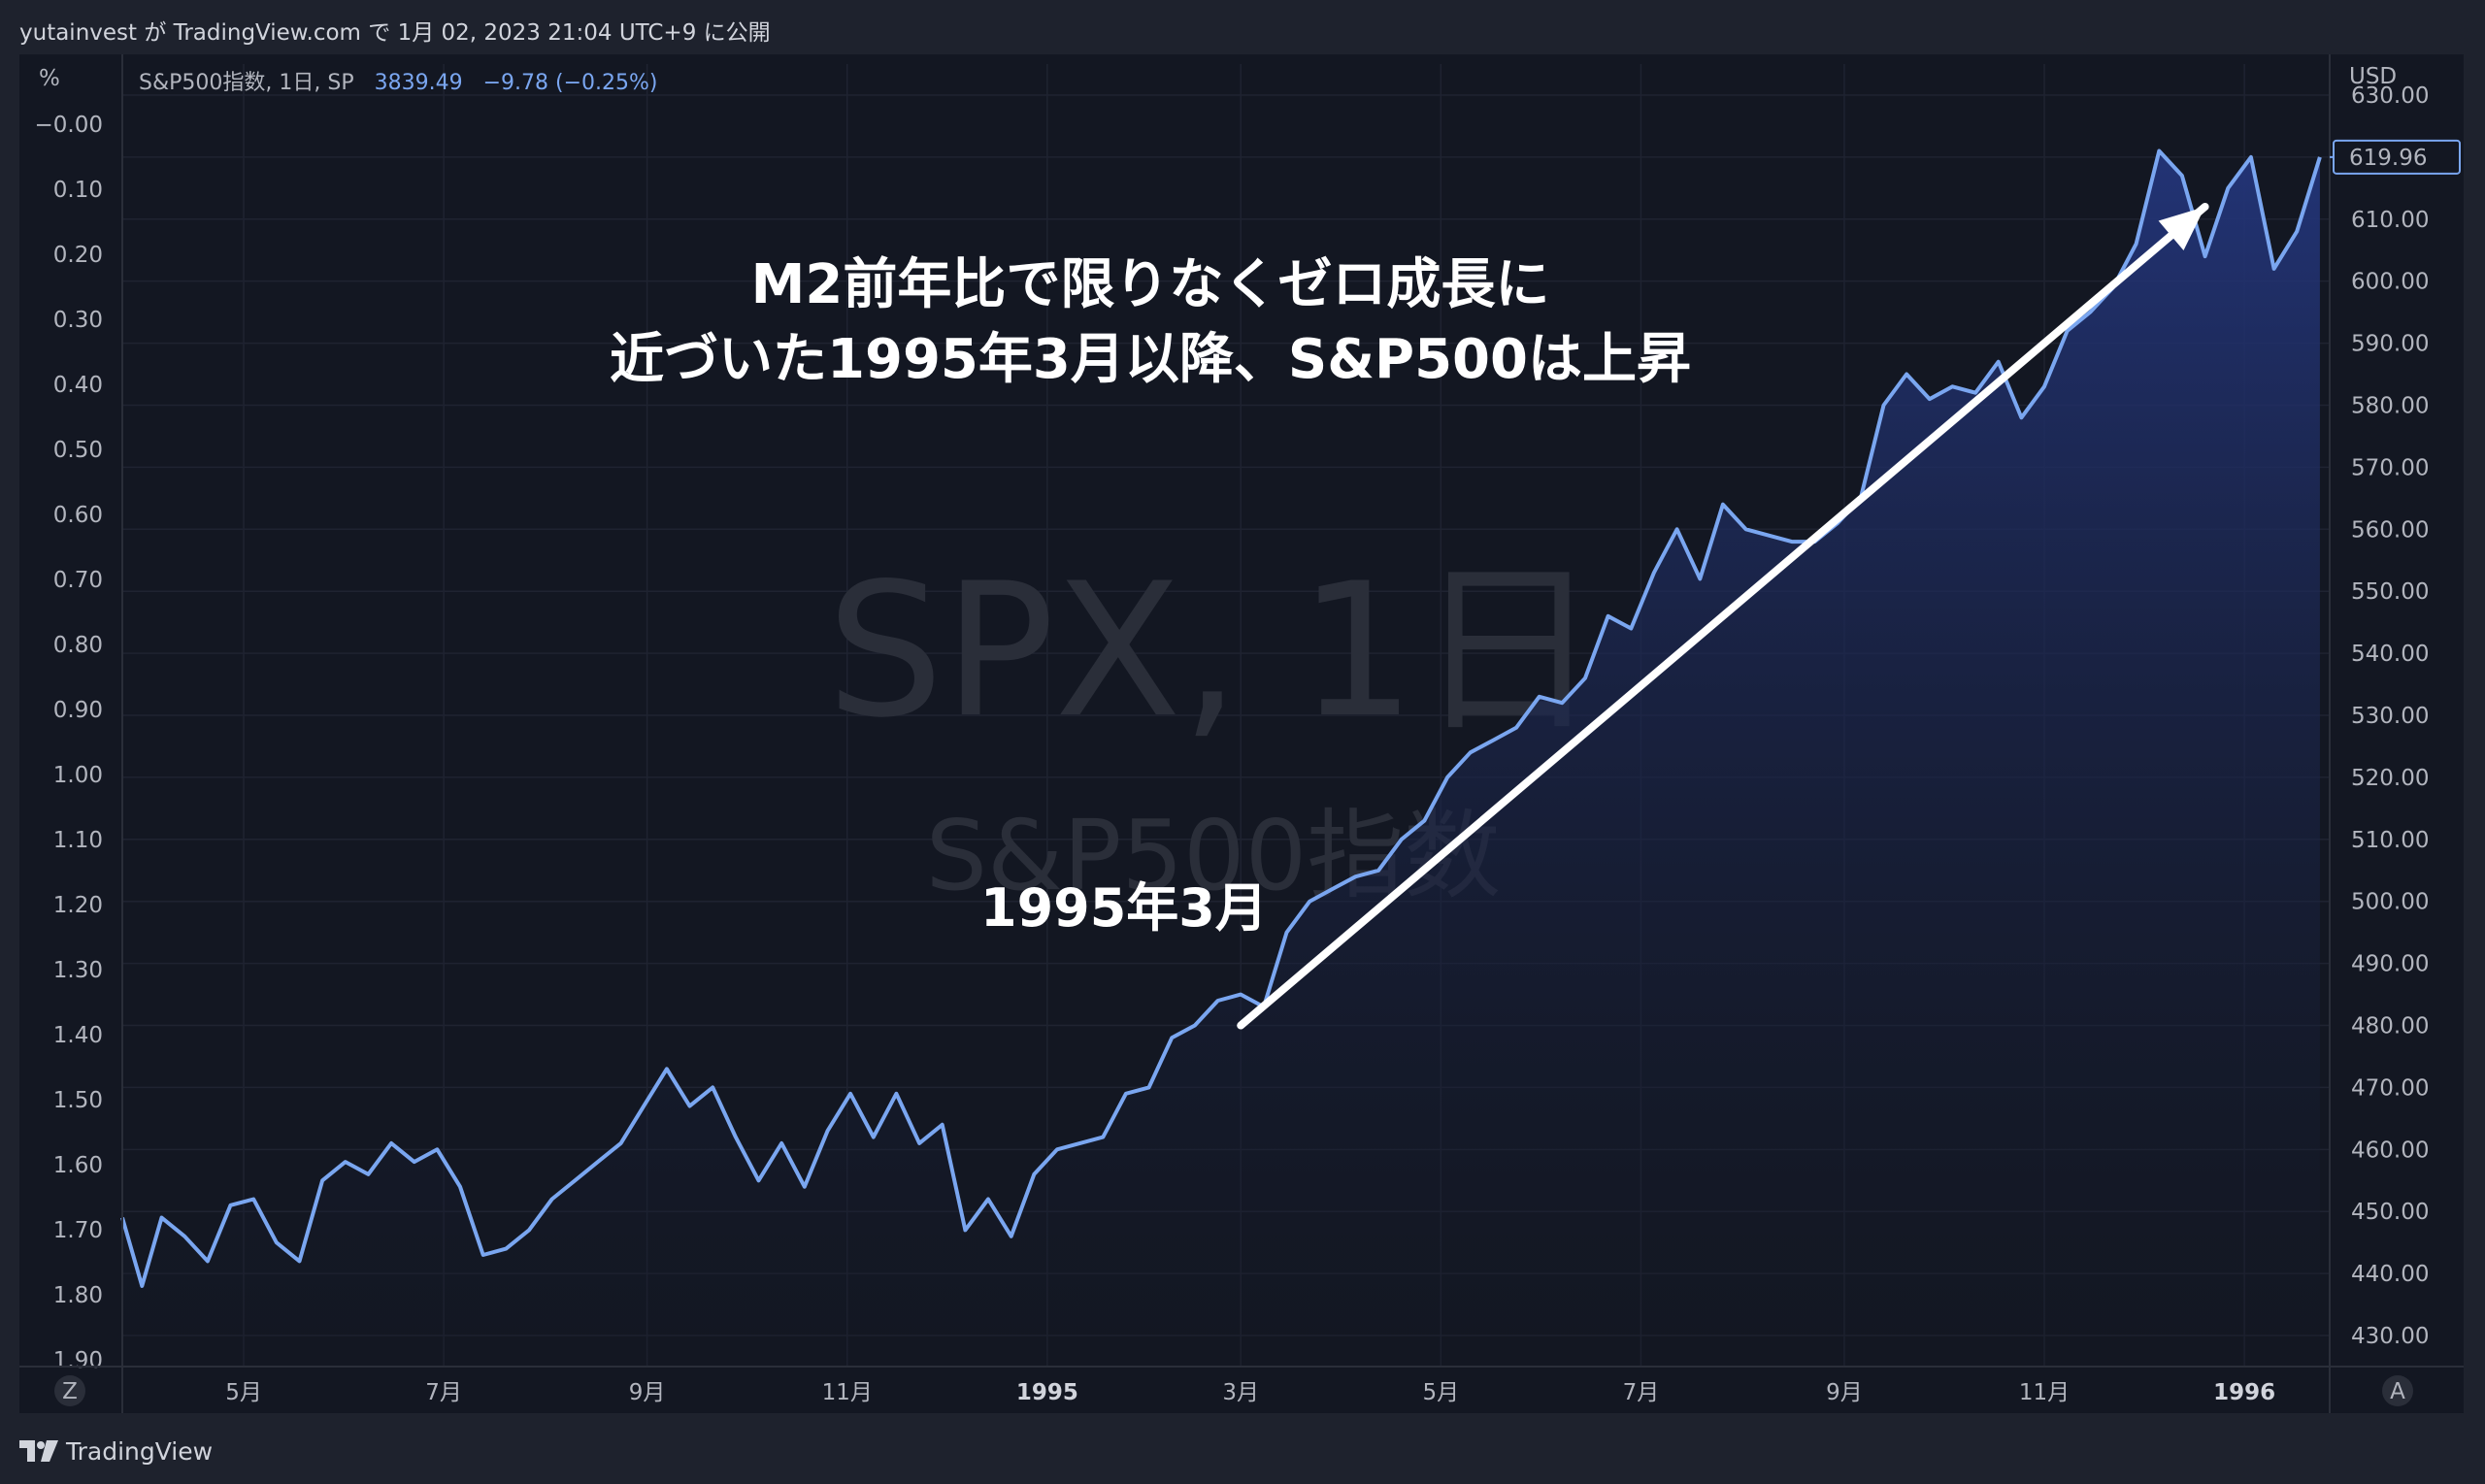  Describe the element at coordinates (2390, 405) in the screenshot. I see `right-tick-label: 580.00` at that location.